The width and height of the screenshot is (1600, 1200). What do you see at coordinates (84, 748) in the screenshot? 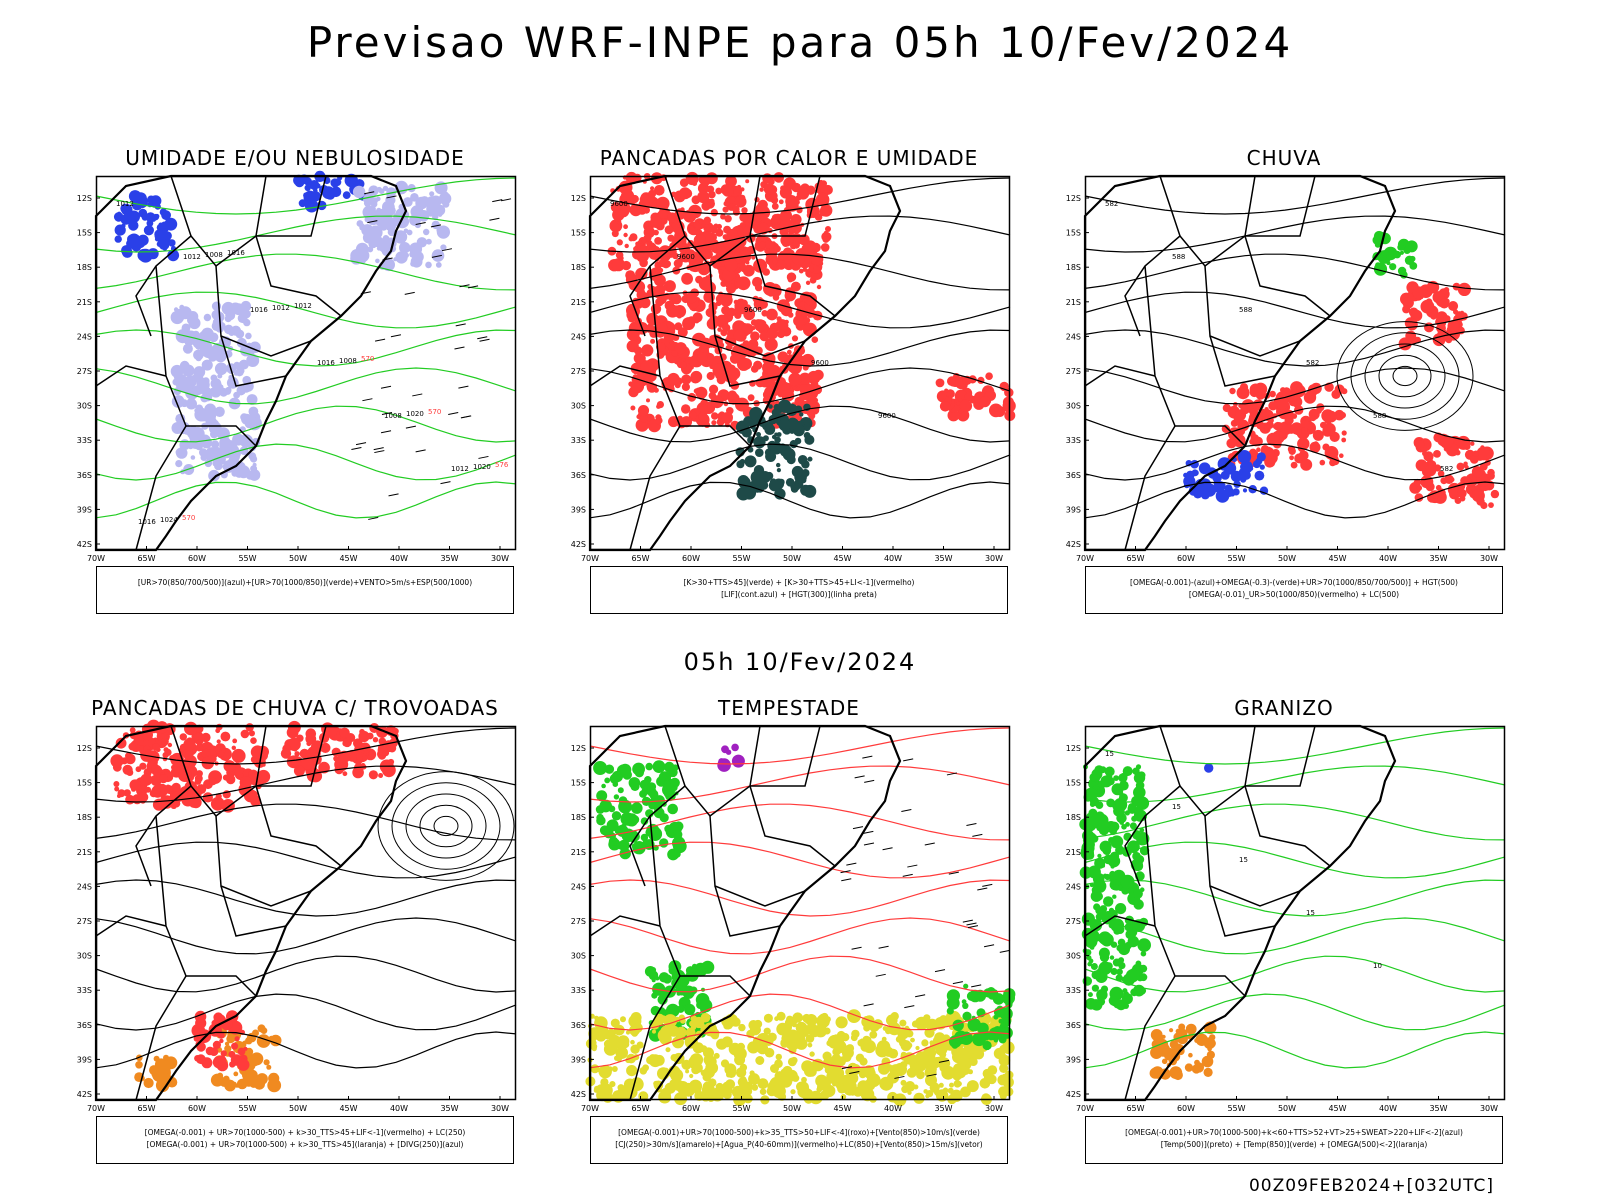
I see `lat-tick-label: 12S` at bounding box center [84, 748].